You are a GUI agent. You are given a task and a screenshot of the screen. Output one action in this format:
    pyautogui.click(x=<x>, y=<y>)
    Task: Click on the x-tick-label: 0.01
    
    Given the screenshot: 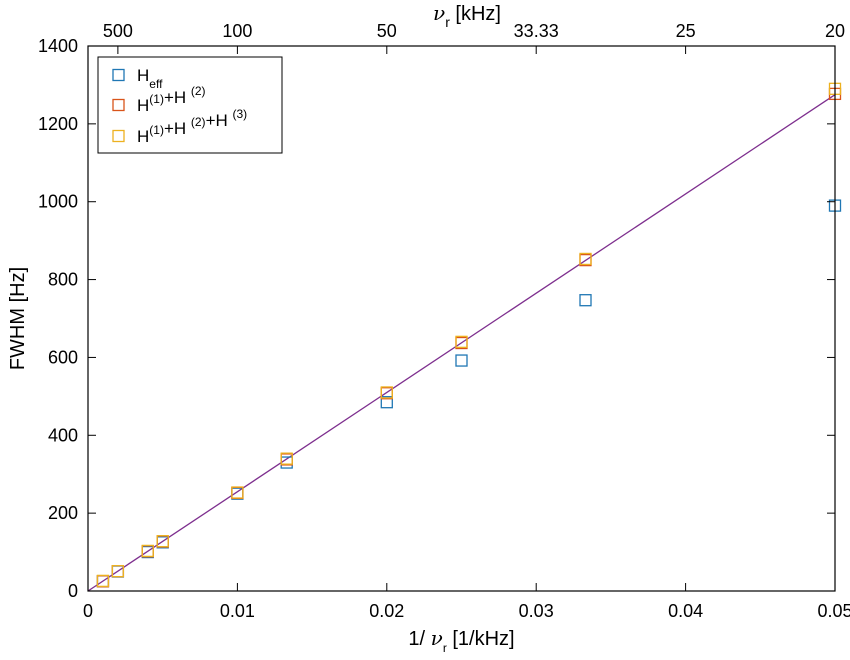 What is the action you would take?
    pyautogui.click(x=237, y=611)
    